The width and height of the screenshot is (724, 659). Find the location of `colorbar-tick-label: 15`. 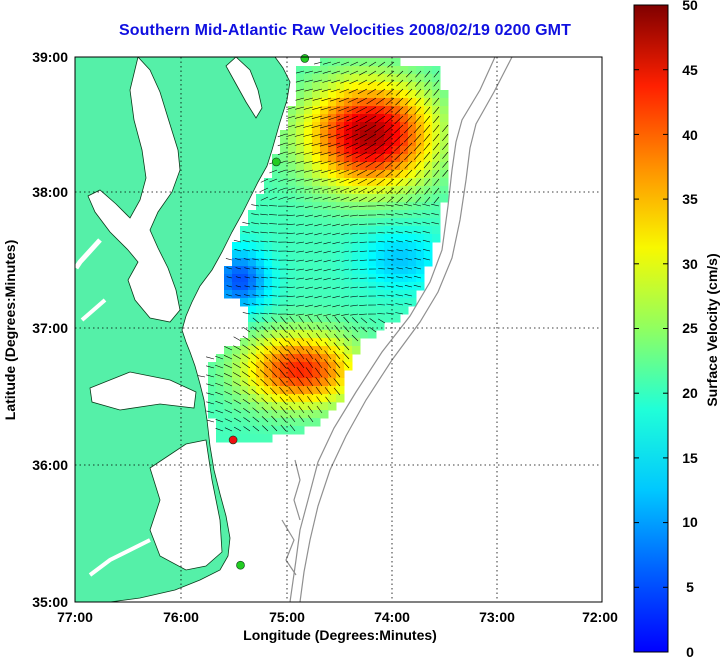

colorbar-tick-label: 15 is located at coordinates (690, 458).